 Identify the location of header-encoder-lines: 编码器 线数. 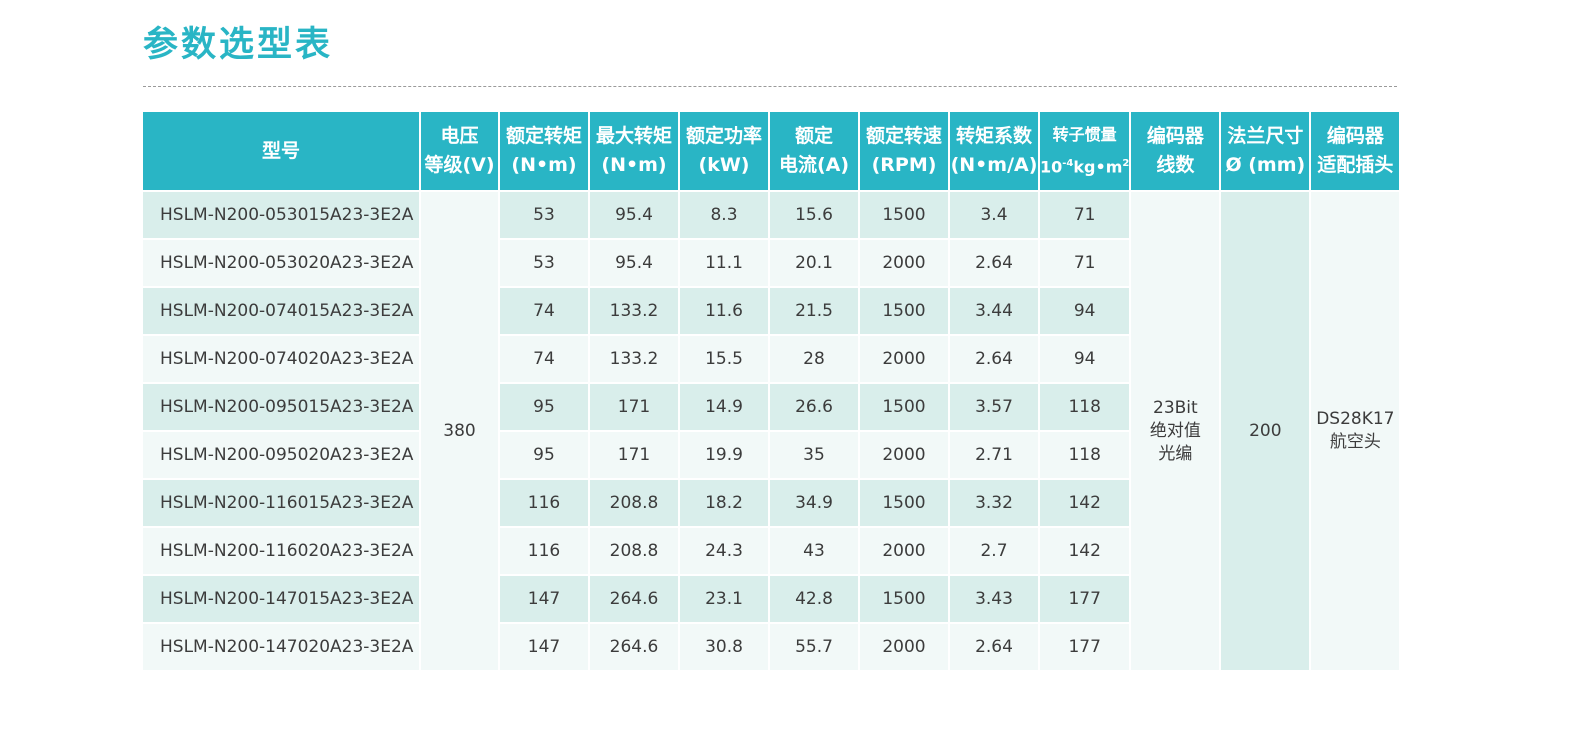
(1175, 152).